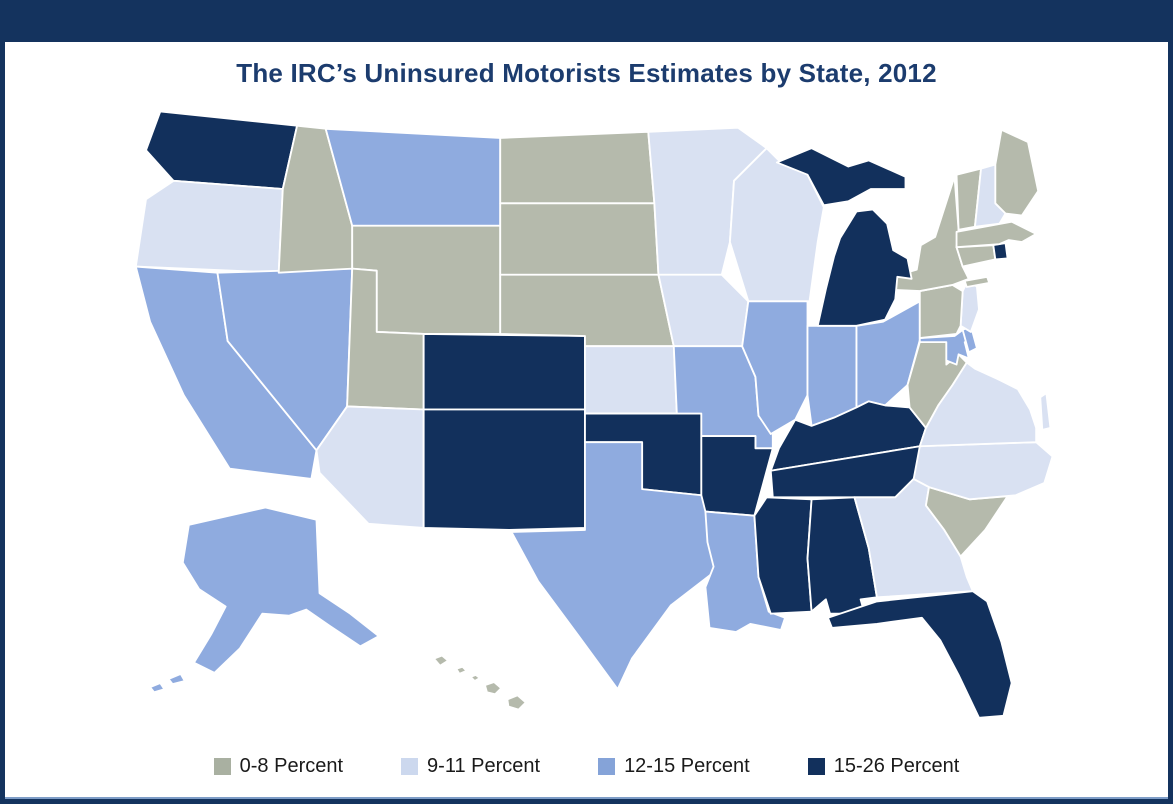 The image size is (1173, 804). Describe the element at coordinates (479, 682) in the screenshot. I see `state-hawaii: Hawaii — 0-8 Percent` at that location.